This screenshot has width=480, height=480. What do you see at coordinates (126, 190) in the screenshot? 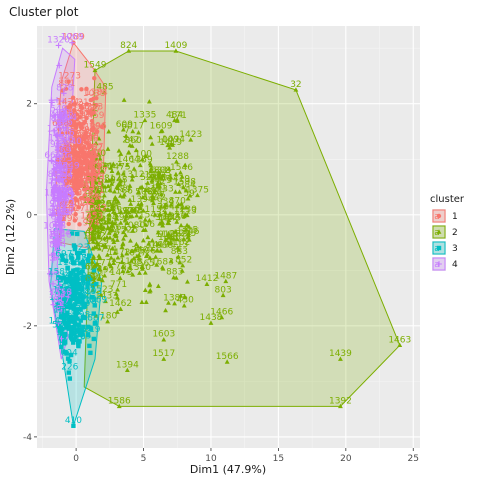
I see `point-label-filler: 89` at bounding box center [126, 190].